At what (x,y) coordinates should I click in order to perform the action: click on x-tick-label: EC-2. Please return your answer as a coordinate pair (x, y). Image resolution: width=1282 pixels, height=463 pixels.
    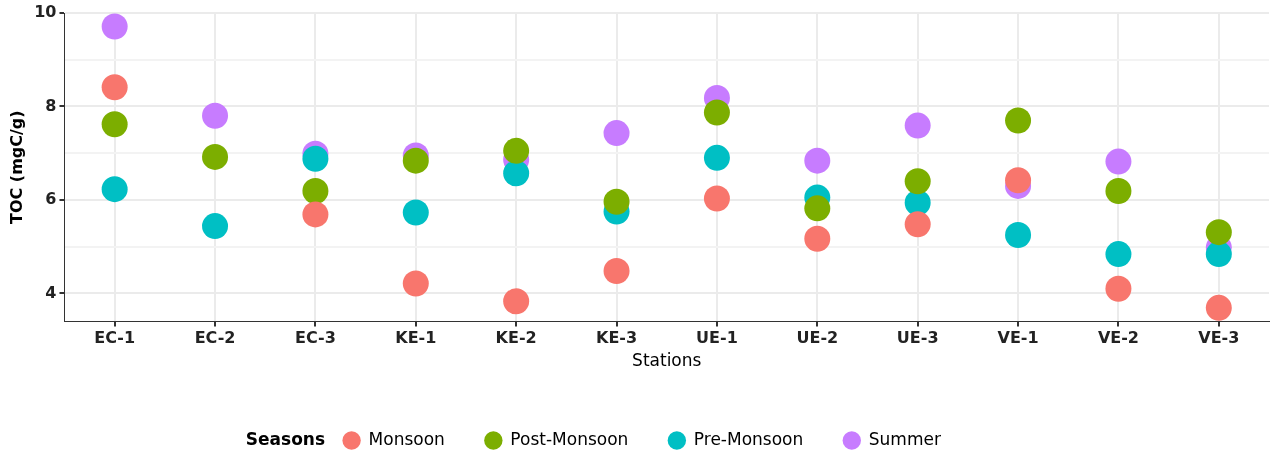
    Looking at the image, I should click on (215, 338).